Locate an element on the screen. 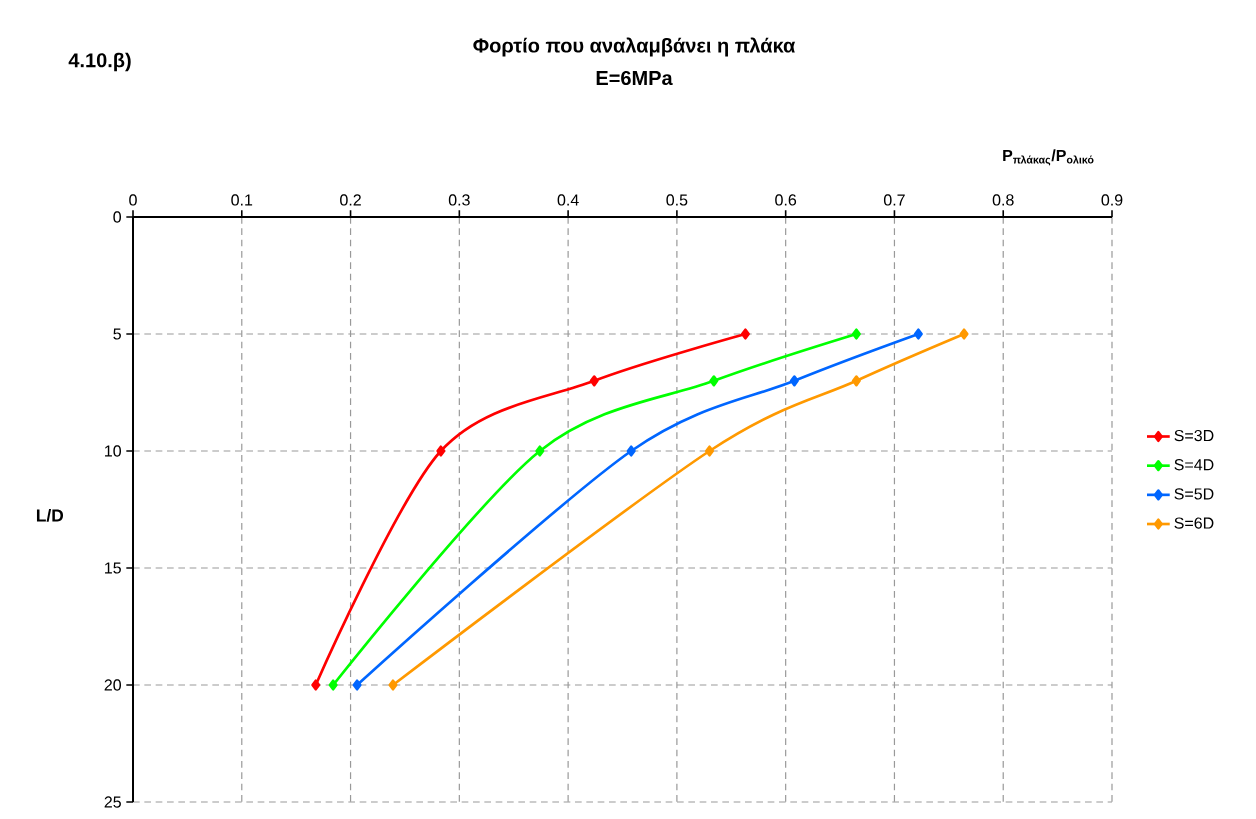 Image resolution: width=1256 pixels, height=819 pixels. legend-label: S=6D is located at coordinates (1194, 523).